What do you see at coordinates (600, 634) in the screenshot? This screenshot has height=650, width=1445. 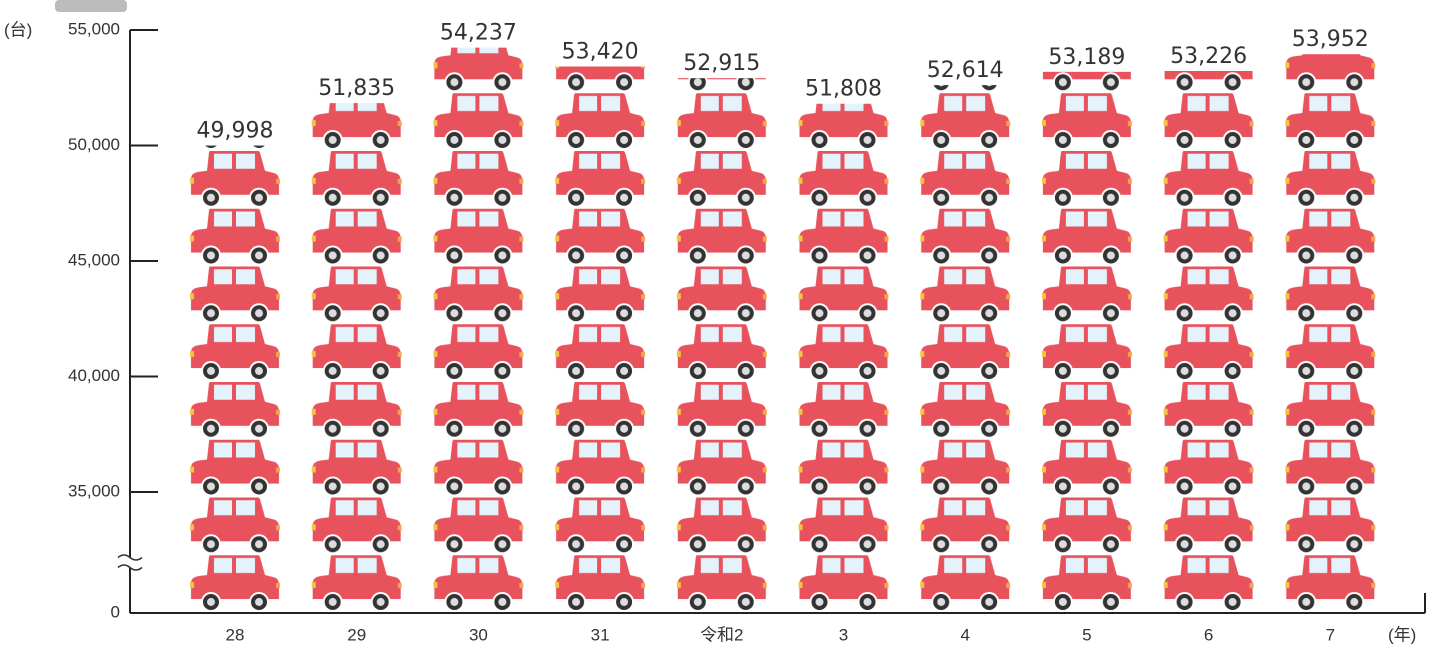 I see `x-tick-label: 31` at bounding box center [600, 634].